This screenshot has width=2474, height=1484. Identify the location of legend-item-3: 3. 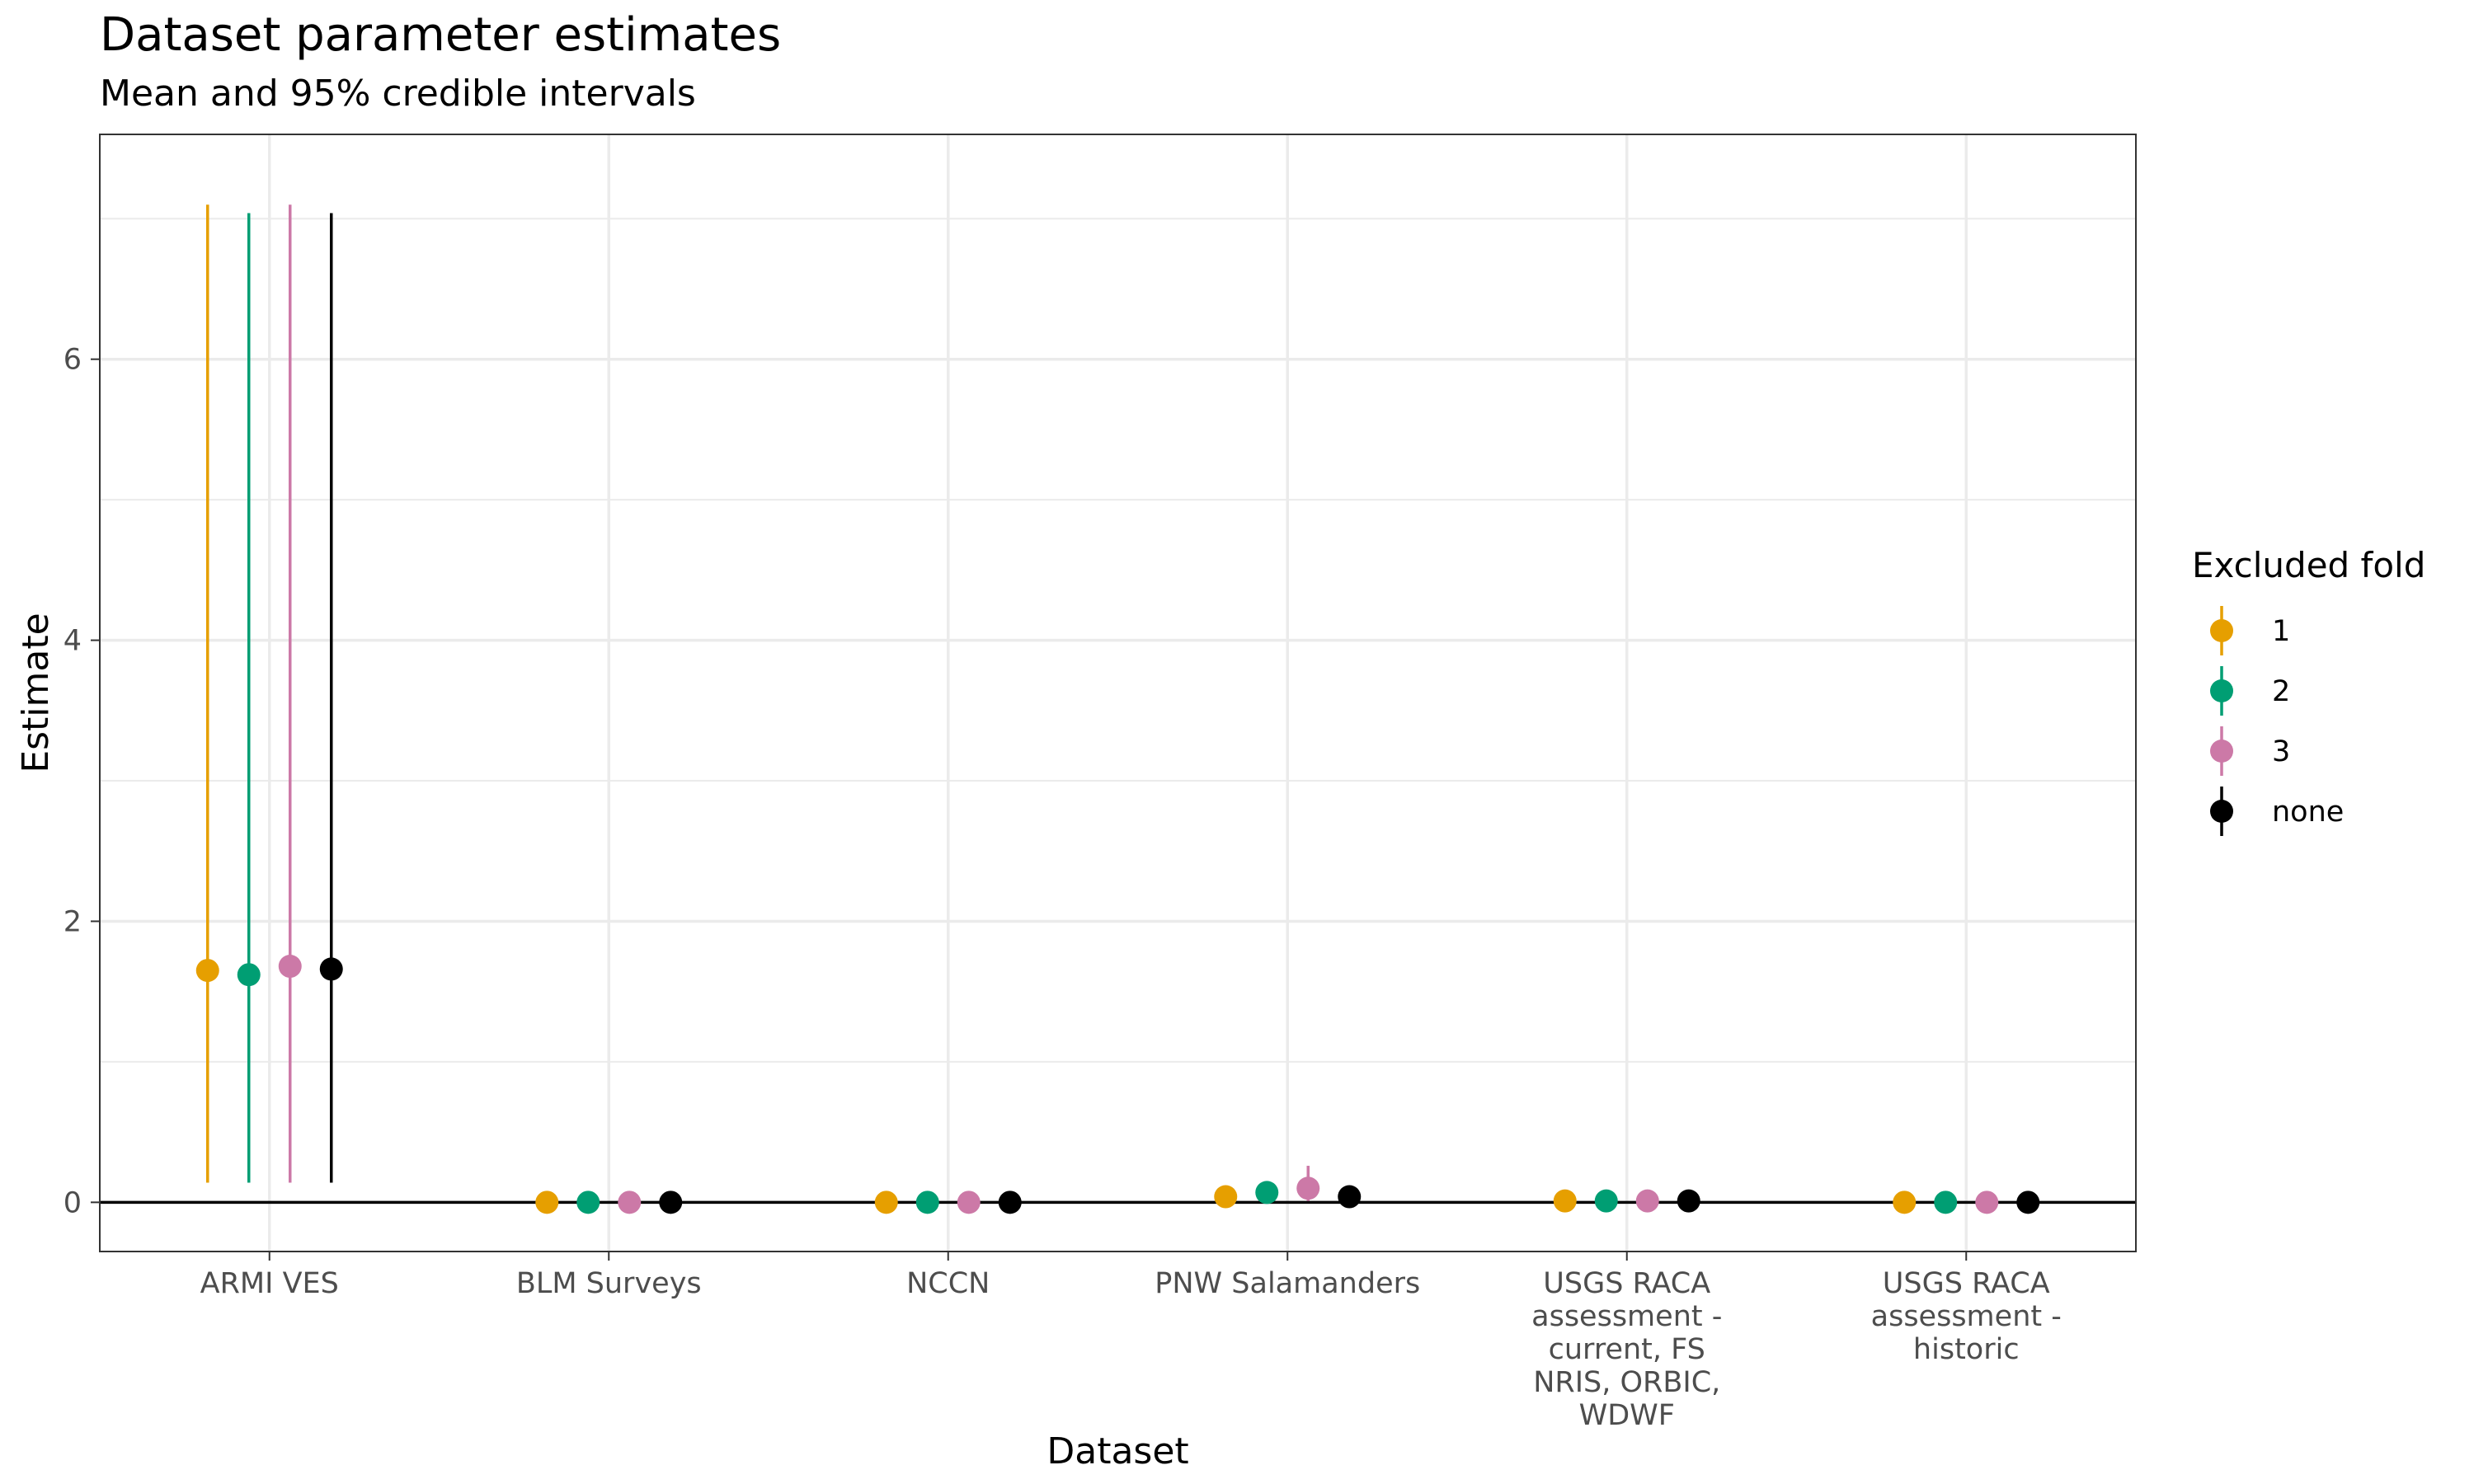
(2250, 751).